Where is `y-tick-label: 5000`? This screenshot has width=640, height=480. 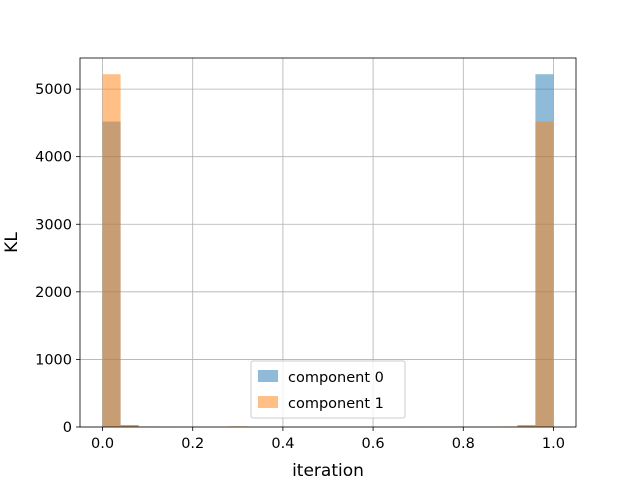 y-tick-label: 5000 is located at coordinates (53, 90).